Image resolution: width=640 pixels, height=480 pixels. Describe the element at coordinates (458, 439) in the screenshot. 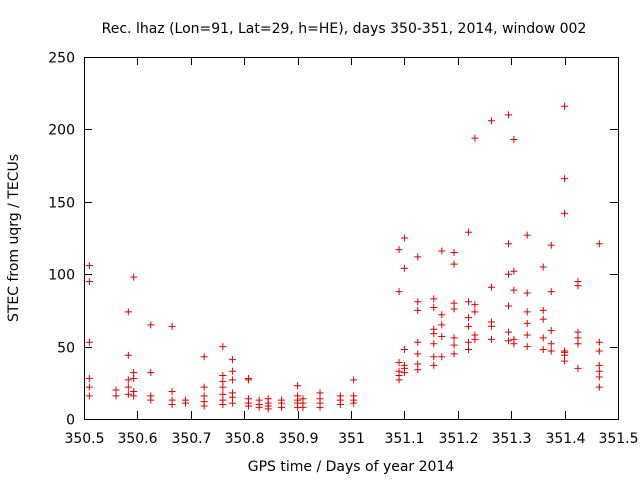

I see `x-tick-label: 351.2` at that location.